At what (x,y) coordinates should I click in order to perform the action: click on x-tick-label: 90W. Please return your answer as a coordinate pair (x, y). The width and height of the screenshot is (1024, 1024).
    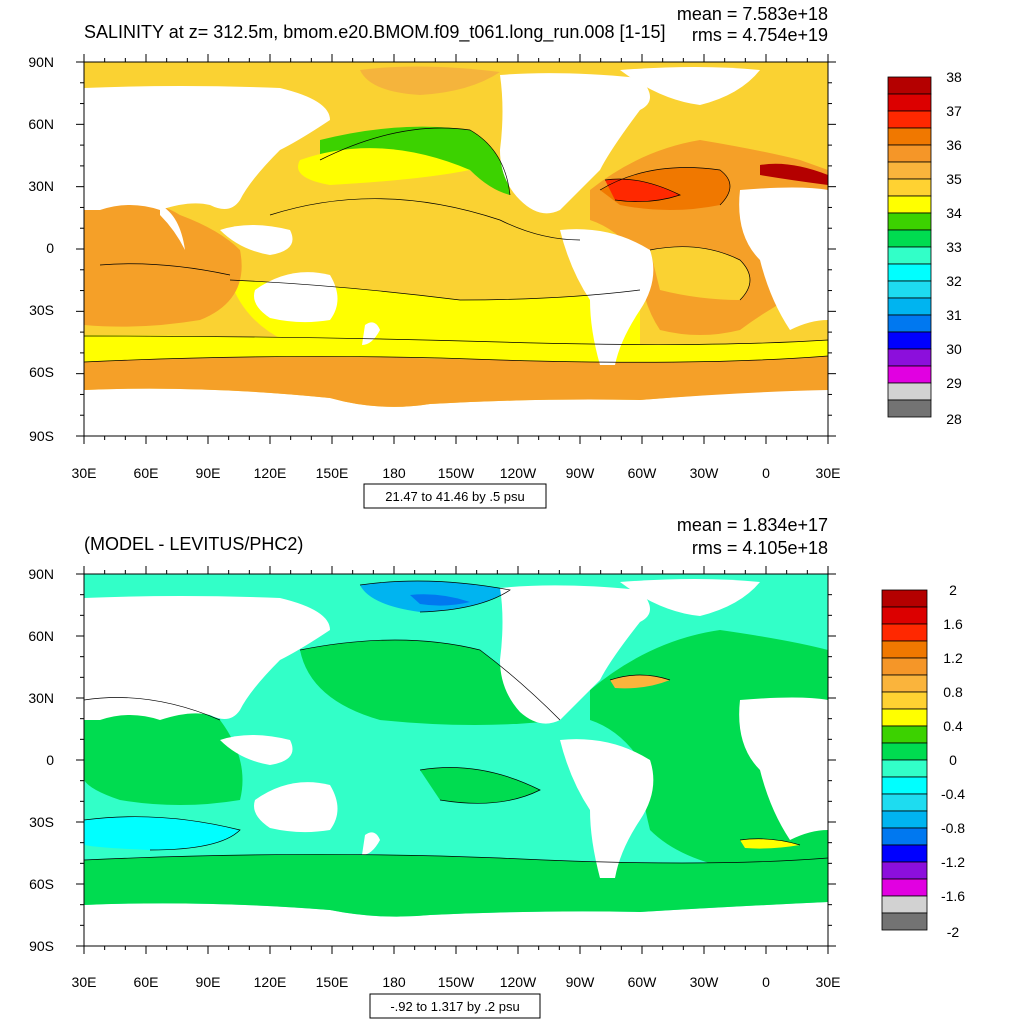
    Looking at the image, I should click on (581, 473).